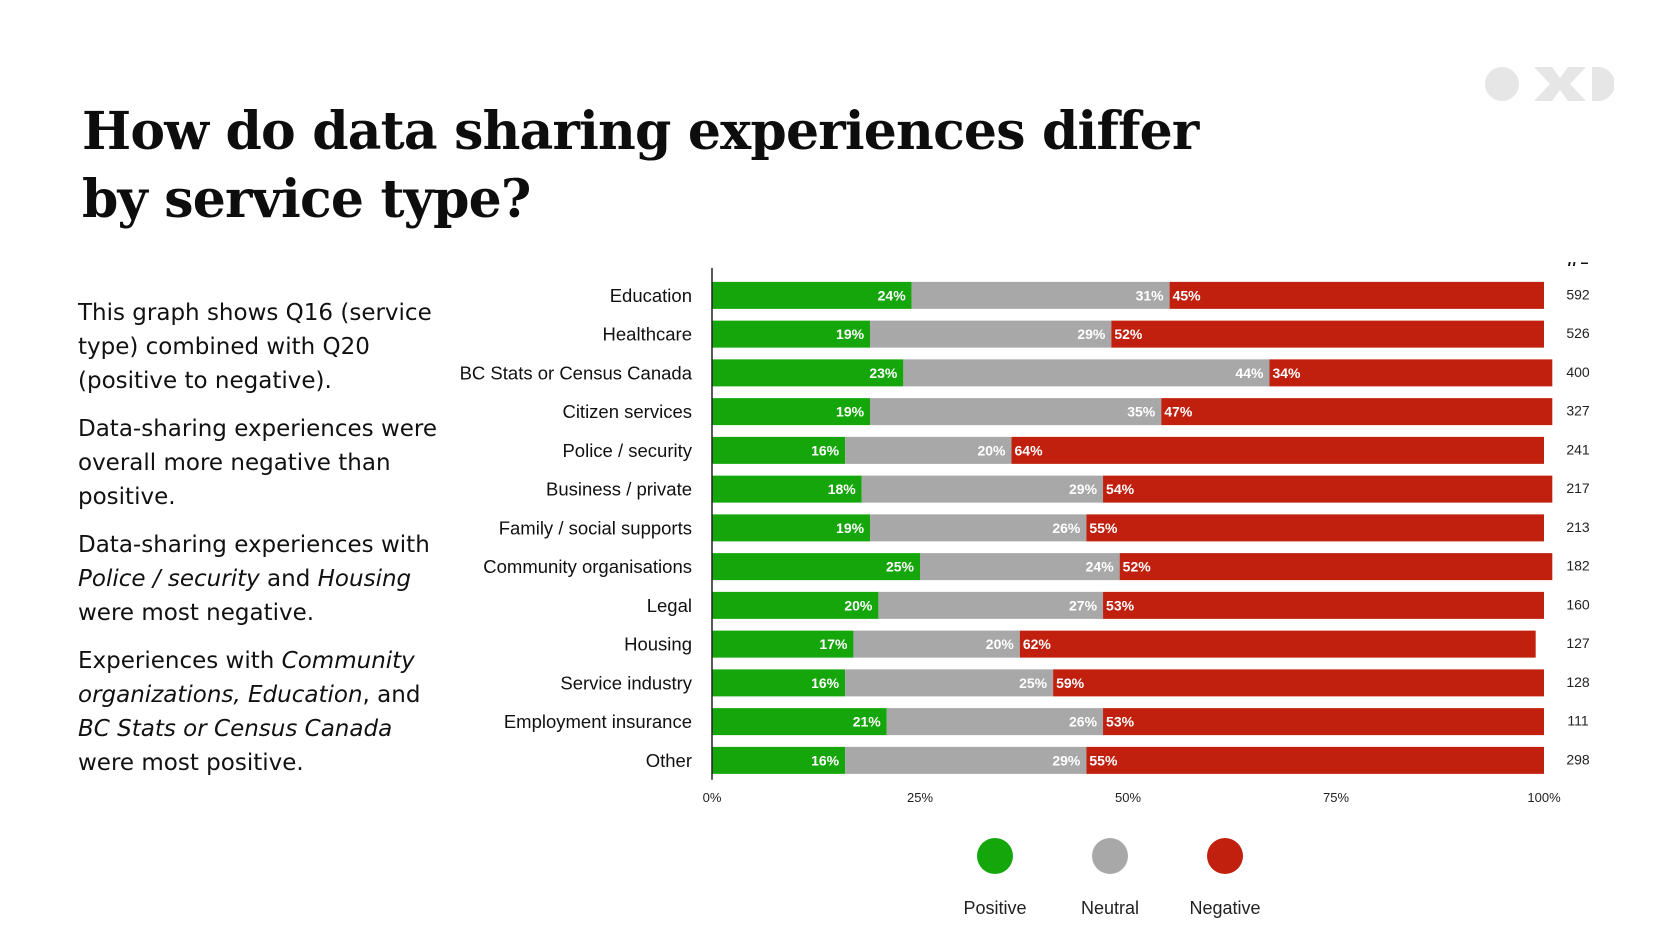 Image resolution: width=1679 pixels, height=942 pixels. I want to click on bar-negative-service-industry, so click(1298, 683).